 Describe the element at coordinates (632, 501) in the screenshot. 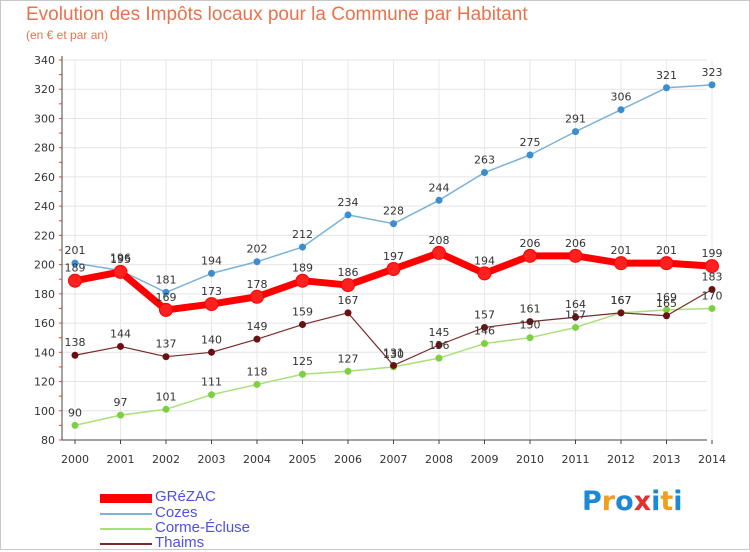

I see `proxiti-logo: Proxiti` at that location.